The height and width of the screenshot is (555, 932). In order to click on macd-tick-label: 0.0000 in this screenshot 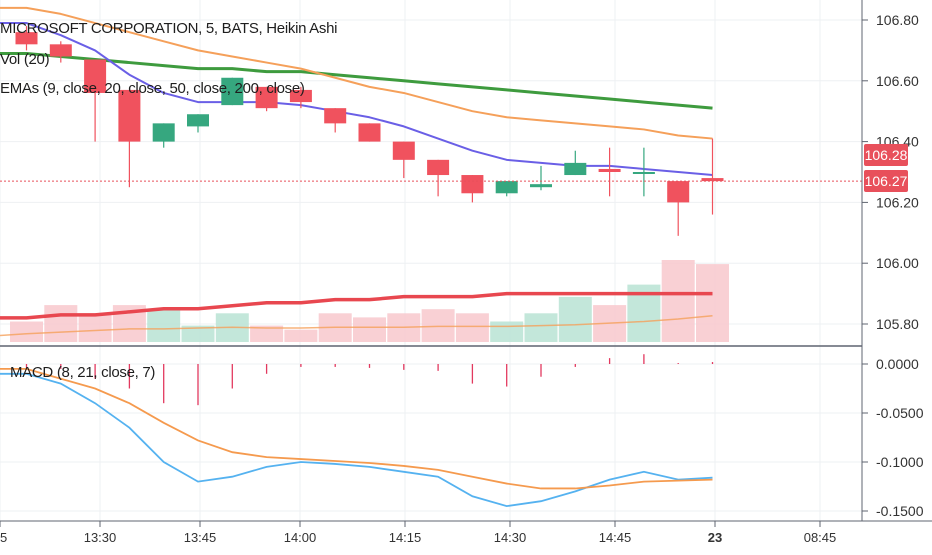, I will do `click(897, 364)`.